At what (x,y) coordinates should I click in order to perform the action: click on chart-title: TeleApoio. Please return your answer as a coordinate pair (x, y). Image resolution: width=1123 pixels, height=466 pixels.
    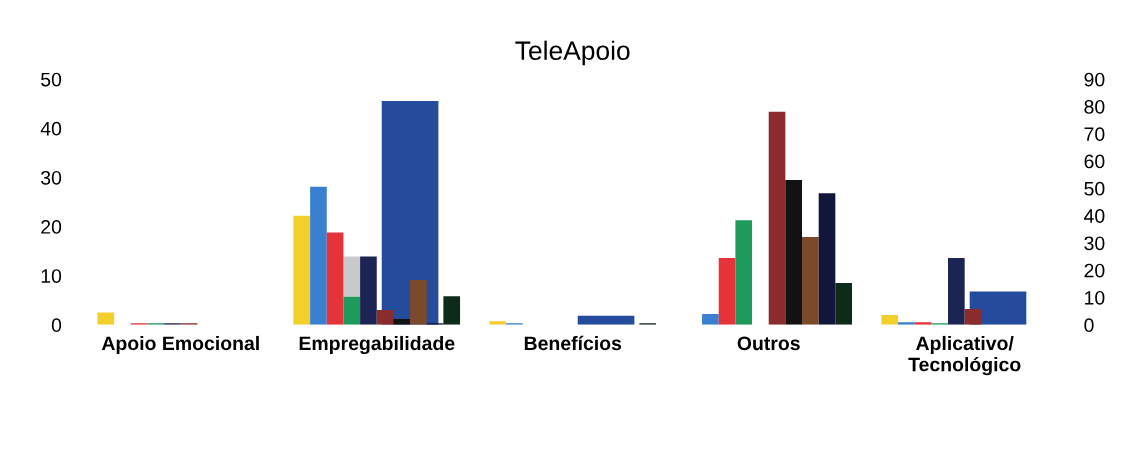
    Looking at the image, I should click on (572, 53).